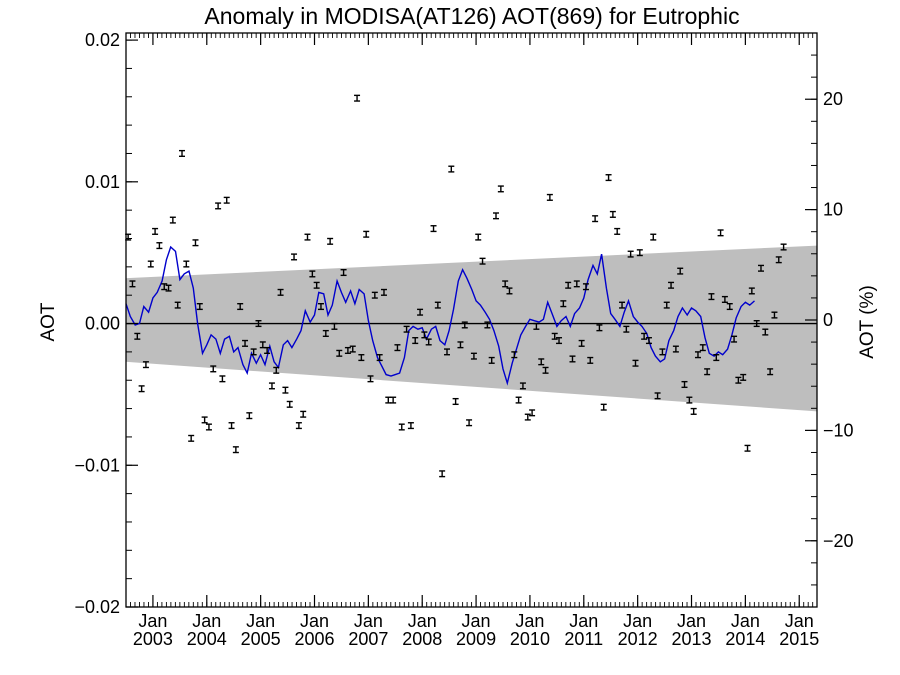 This screenshot has width=900, height=675. Describe the element at coordinates (828, 320) in the screenshot. I see `y-tick-label-right: 0` at that location.